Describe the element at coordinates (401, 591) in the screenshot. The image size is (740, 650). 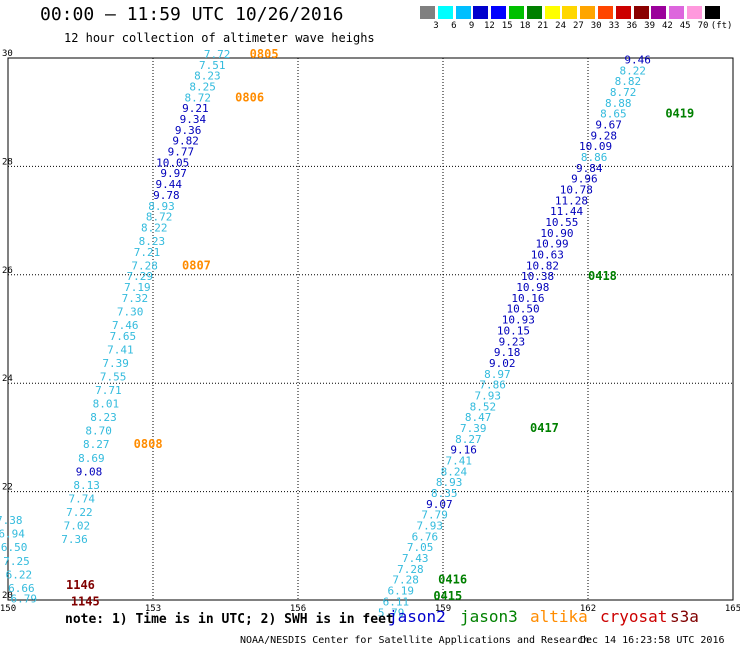
I see `wave-height-label: 6.19` at that location.